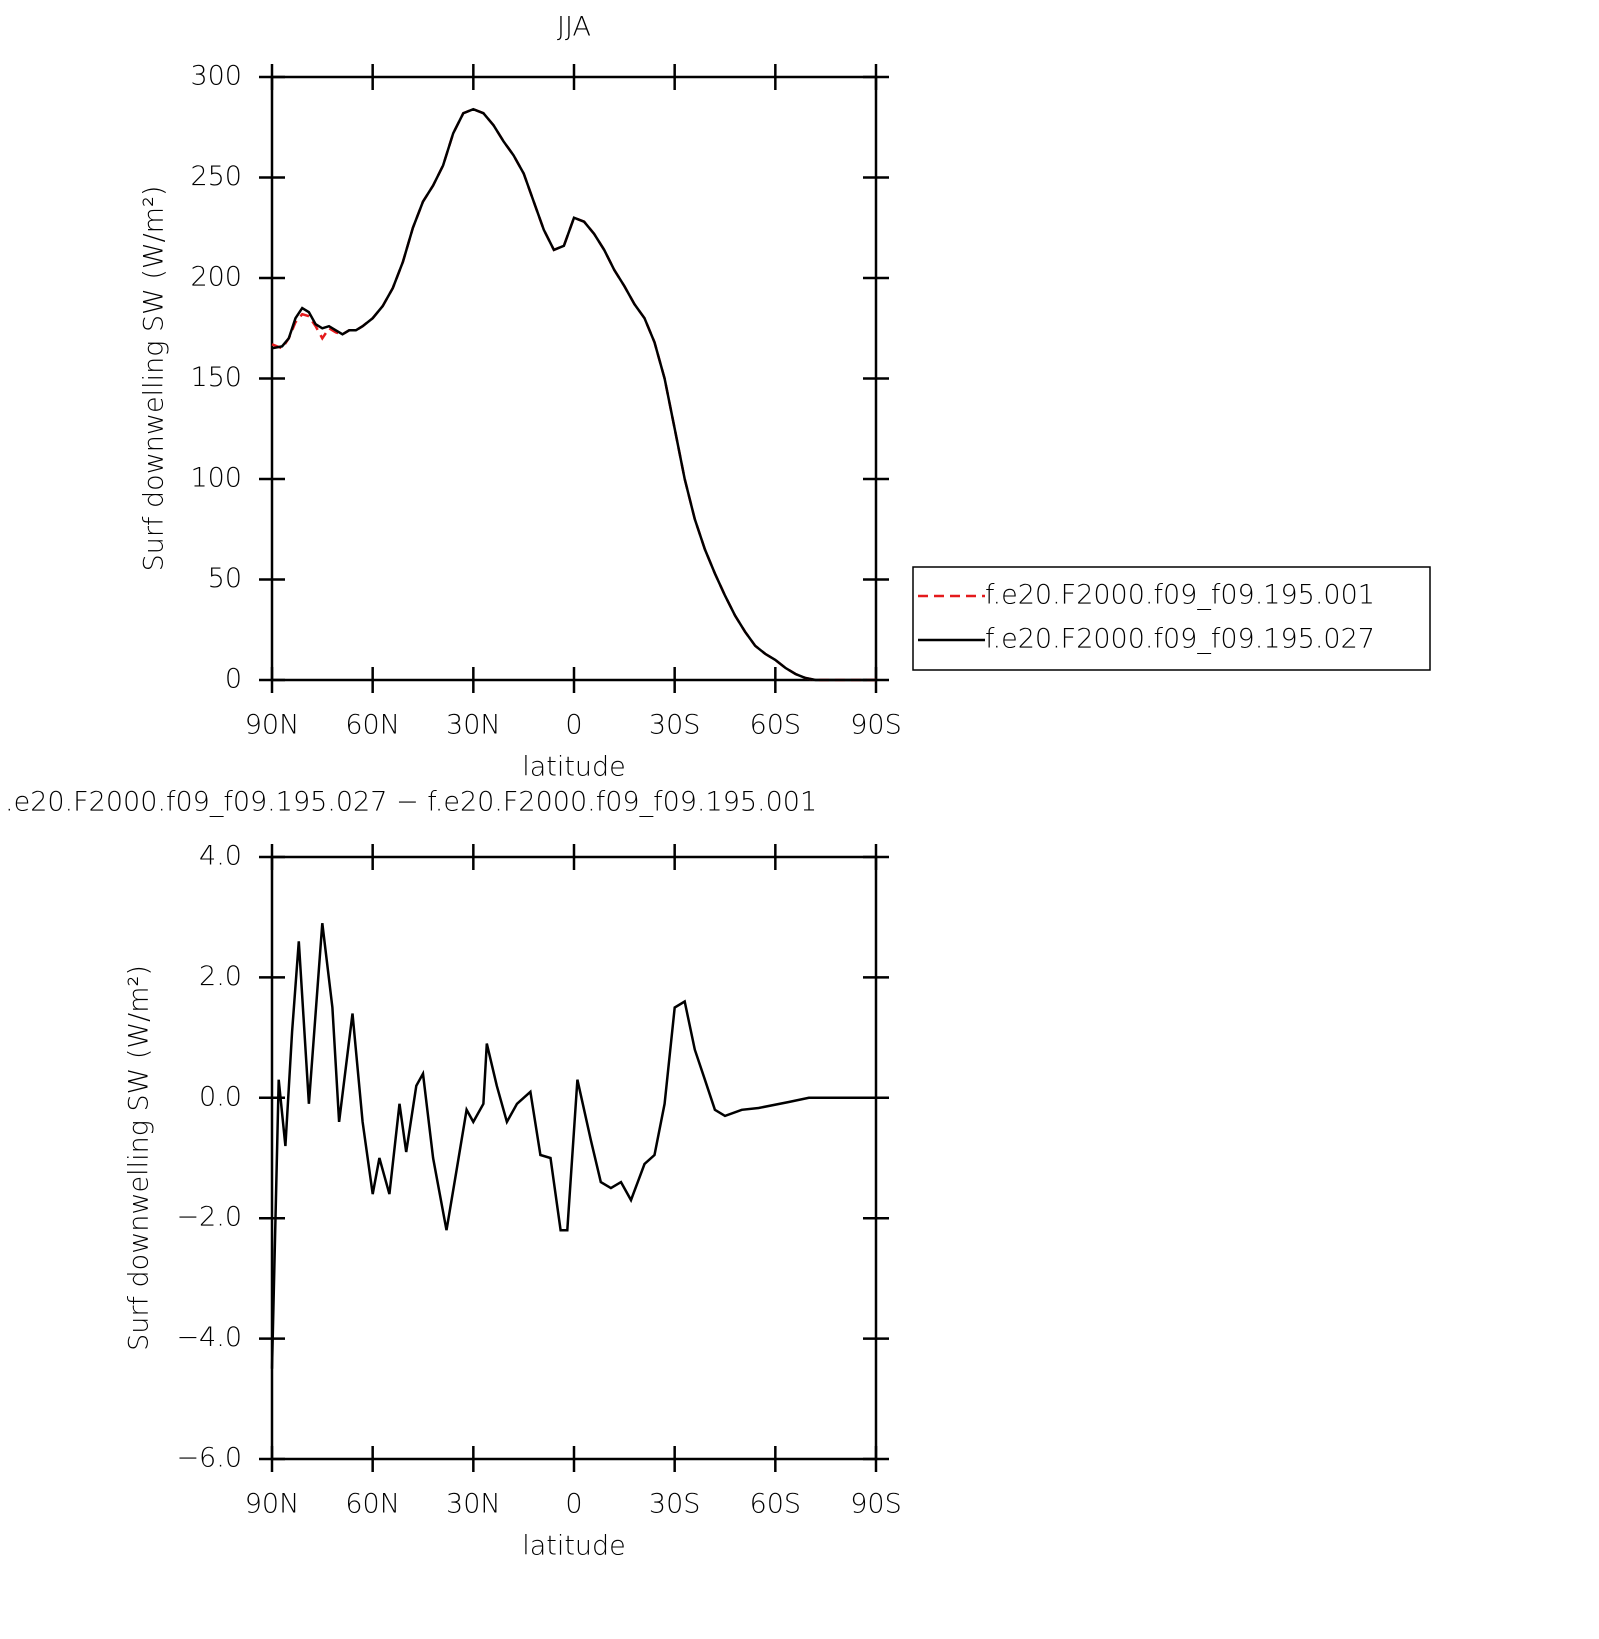 This screenshot has width=1599, height=1639. I want to click on y-tick-label: −6.0, so click(209, 1458).